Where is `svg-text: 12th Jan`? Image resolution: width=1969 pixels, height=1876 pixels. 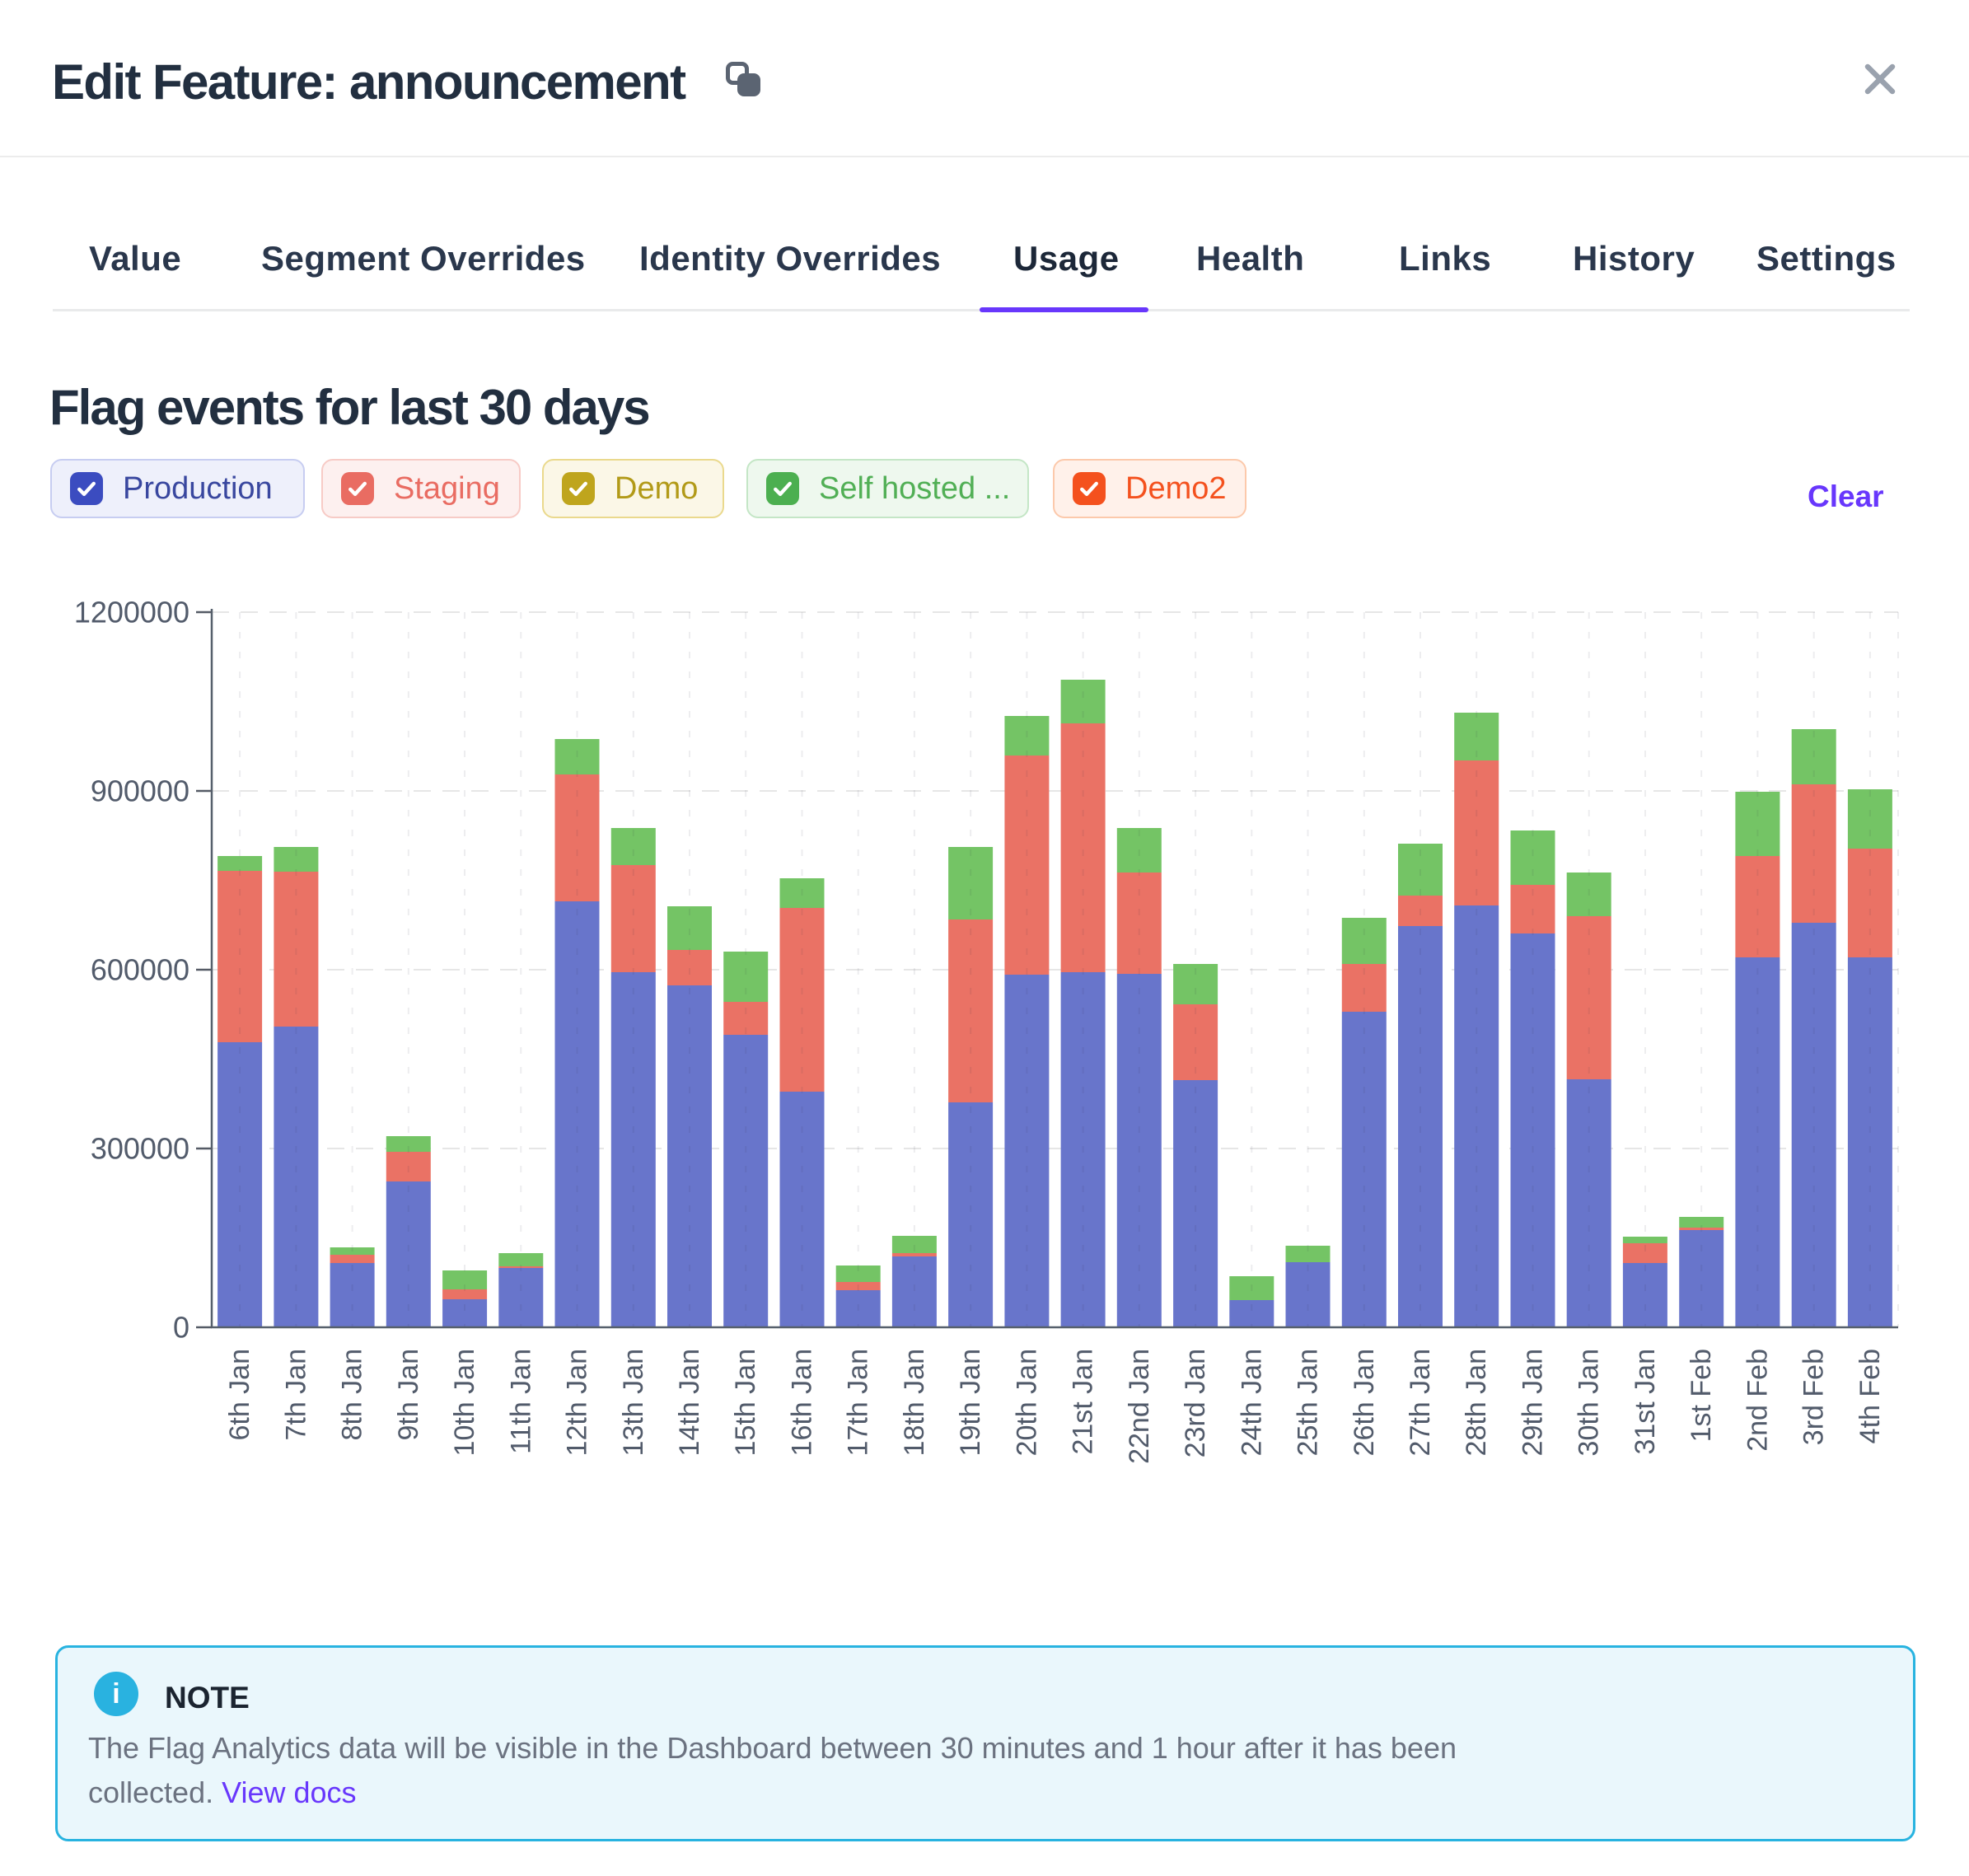 svg-text: 12th Jan is located at coordinates (577, 1403).